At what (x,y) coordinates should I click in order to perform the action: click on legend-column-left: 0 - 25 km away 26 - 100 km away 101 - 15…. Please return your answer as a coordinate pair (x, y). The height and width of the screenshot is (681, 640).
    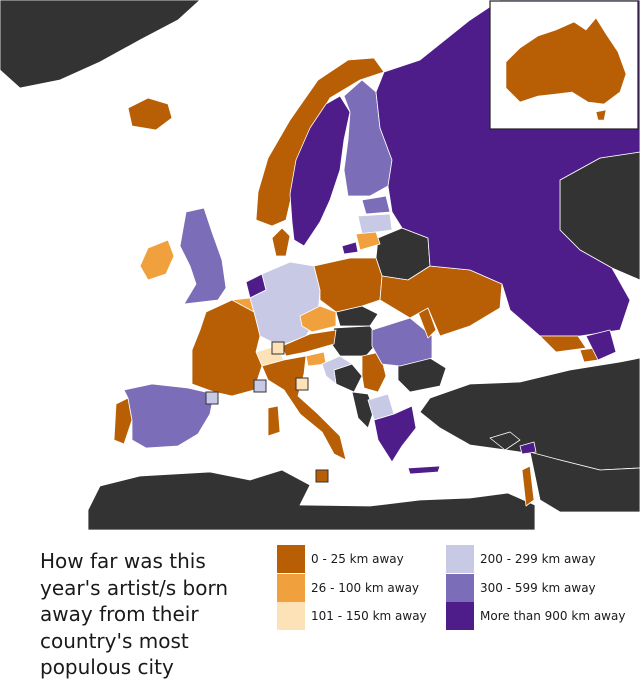
    Looking at the image, I should click on (352, 588).